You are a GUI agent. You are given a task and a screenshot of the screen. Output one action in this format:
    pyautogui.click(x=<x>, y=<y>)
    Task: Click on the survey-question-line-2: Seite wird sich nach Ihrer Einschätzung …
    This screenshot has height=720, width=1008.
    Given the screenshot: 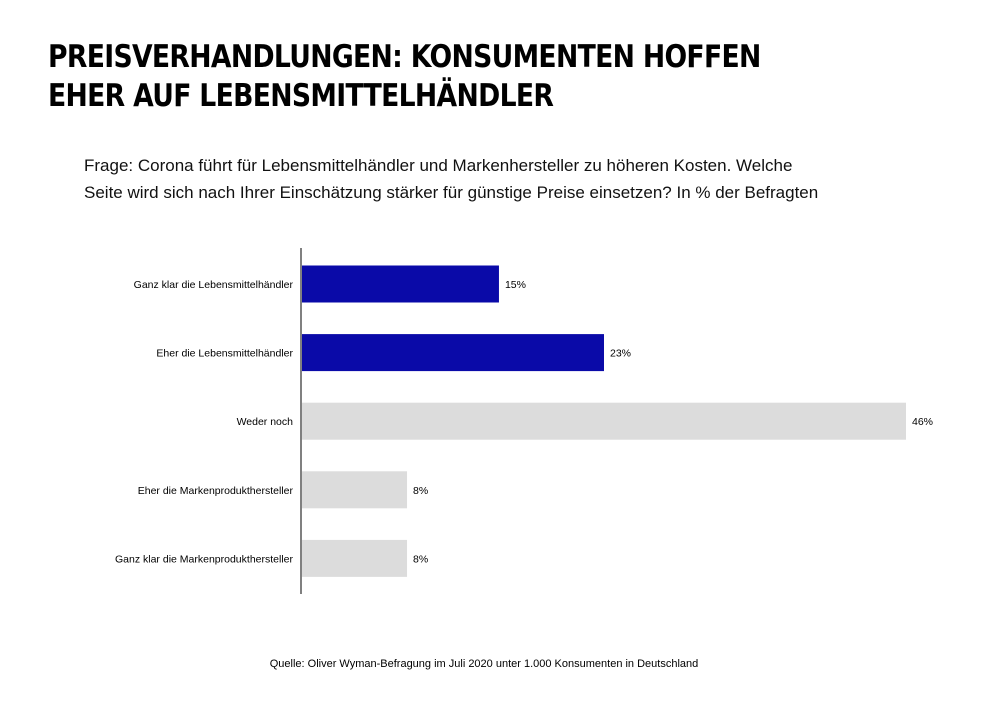 What is the action you would take?
    pyautogui.click(x=451, y=192)
    